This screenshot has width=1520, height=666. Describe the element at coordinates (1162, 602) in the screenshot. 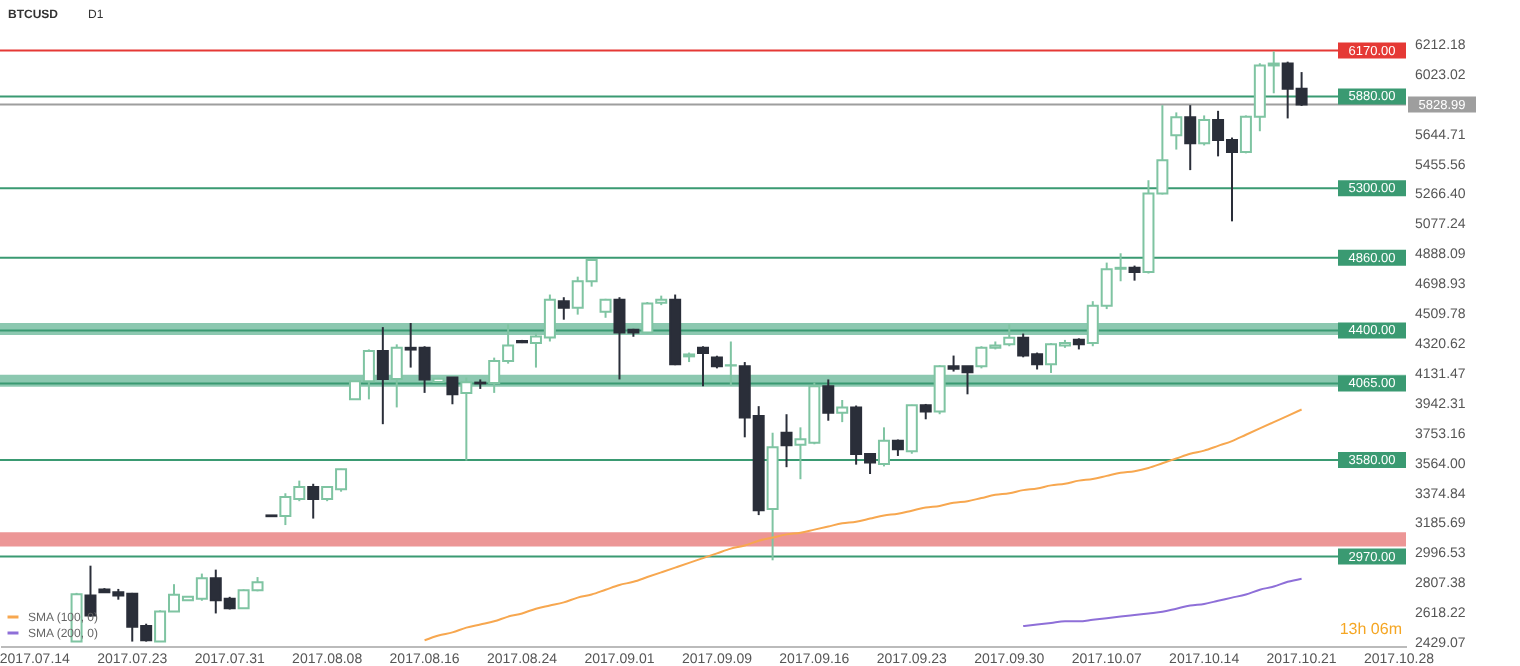

I see `line-series` at that location.